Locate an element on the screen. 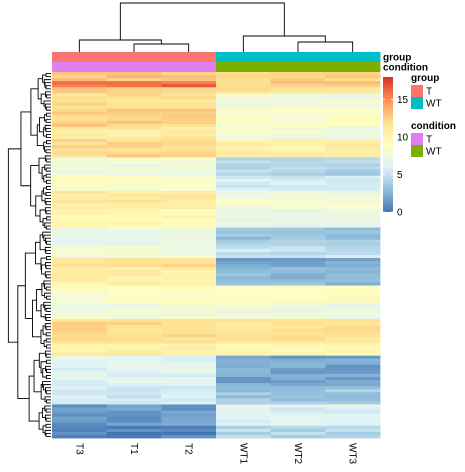  color-scale-tick-label: 15 is located at coordinates (403, 100).